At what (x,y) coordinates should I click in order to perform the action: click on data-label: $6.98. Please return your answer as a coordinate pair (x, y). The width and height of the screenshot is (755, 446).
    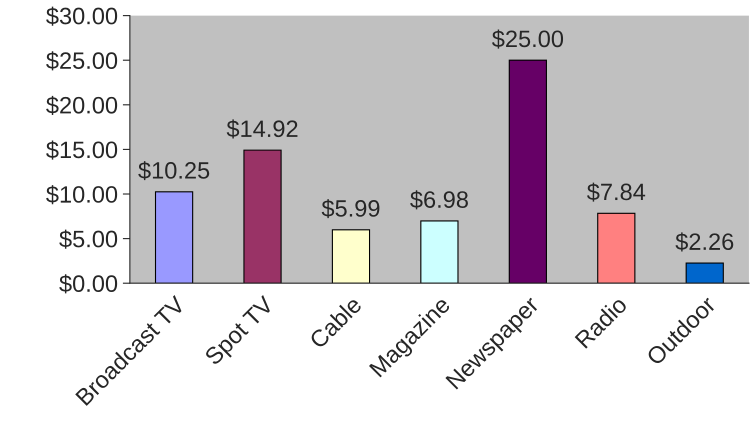
    Looking at the image, I should click on (439, 200).